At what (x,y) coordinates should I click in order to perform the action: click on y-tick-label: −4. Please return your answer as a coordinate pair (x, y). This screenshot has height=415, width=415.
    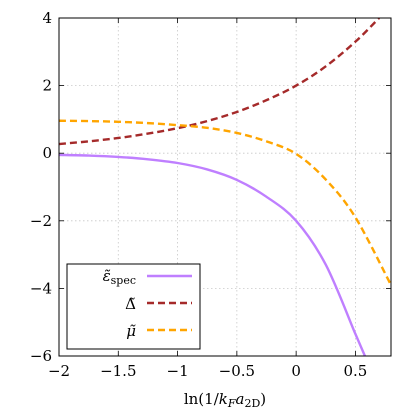
    Looking at the image, I should click on (41, 288).